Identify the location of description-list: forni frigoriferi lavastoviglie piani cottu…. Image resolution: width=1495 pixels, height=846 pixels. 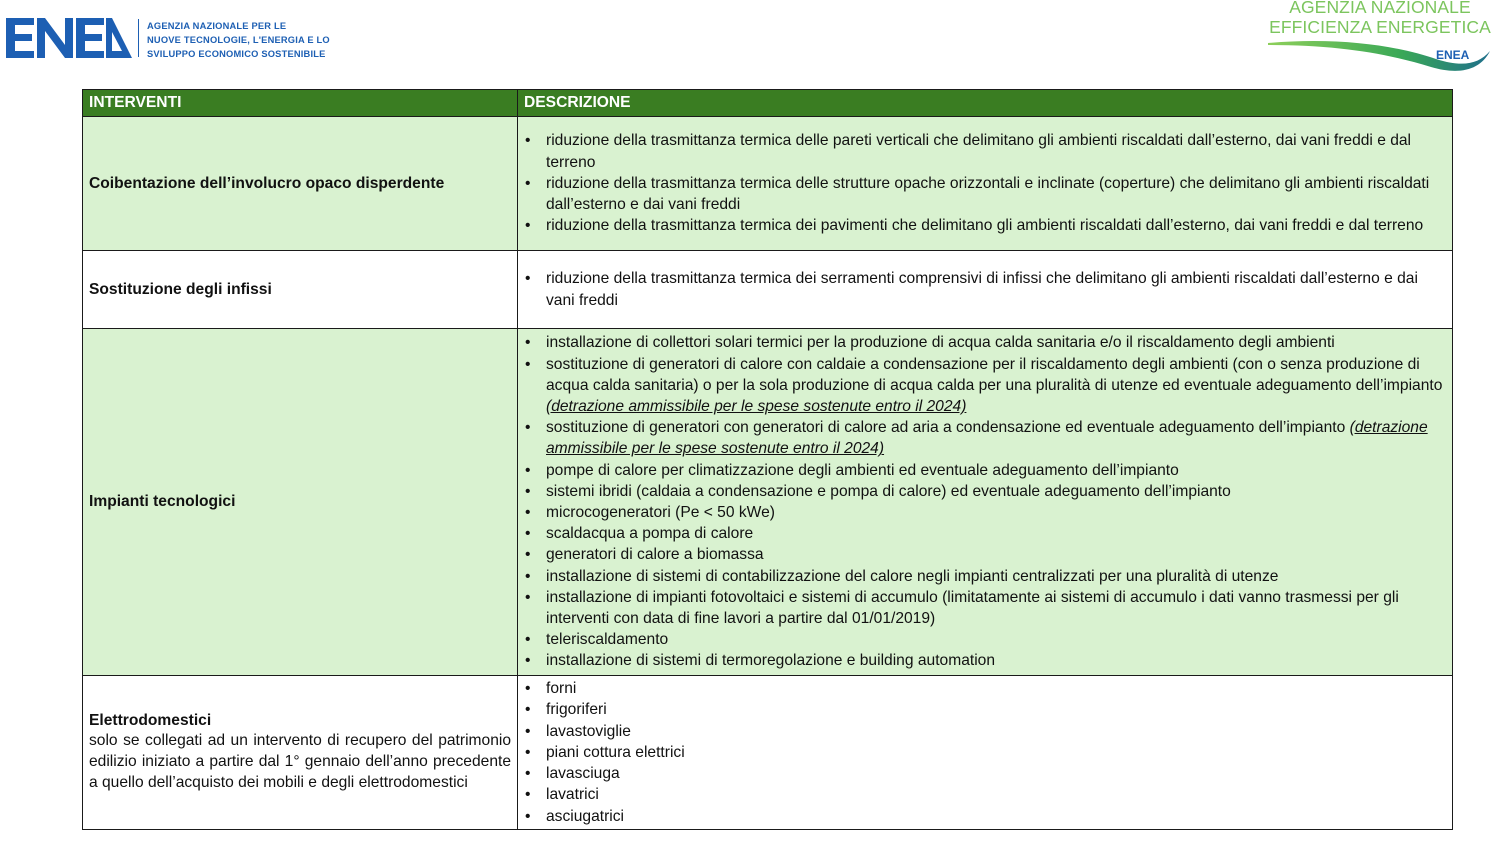
(985, 752).